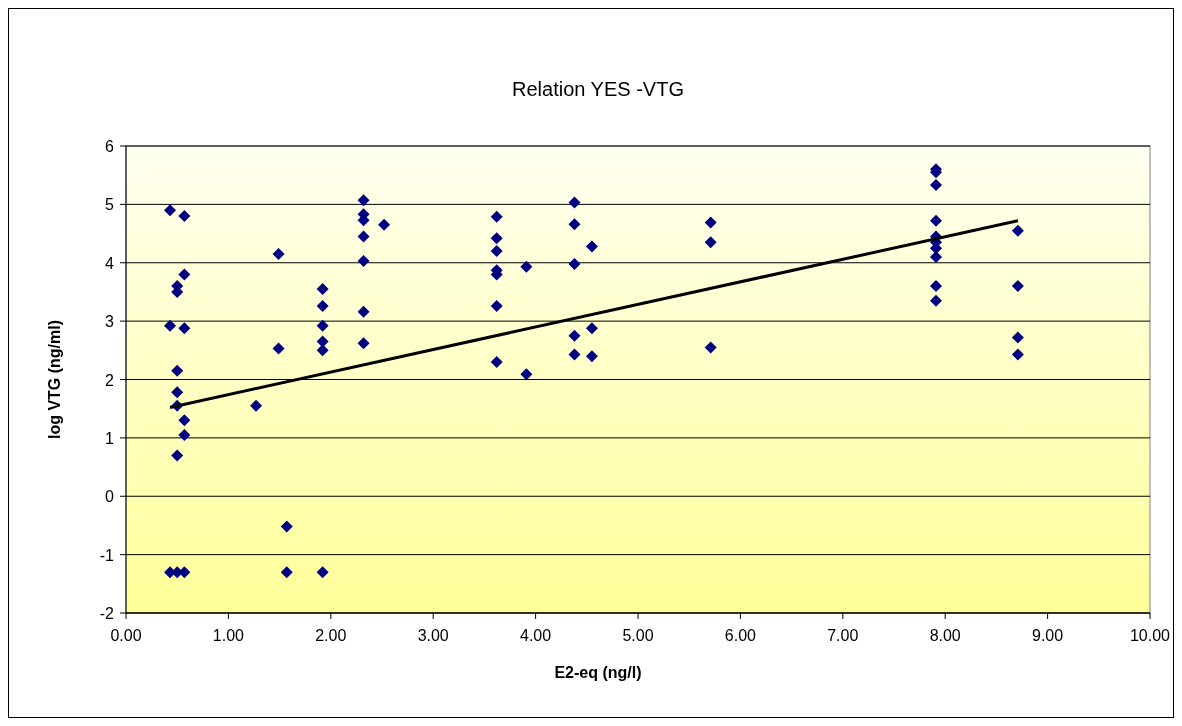  Describe the element at coordinates (331, 635) in the screenshot. I see `x-tick-label: 2.00` at that location.